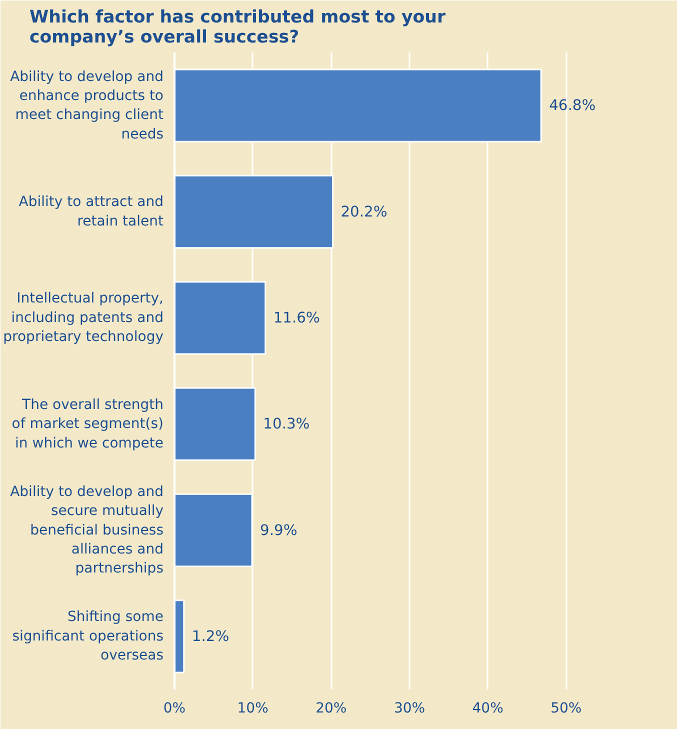 This screenshot has height=729, width=677. I want to click on y-tick-label: Ability to attract and retain talent, so click(91, 212).